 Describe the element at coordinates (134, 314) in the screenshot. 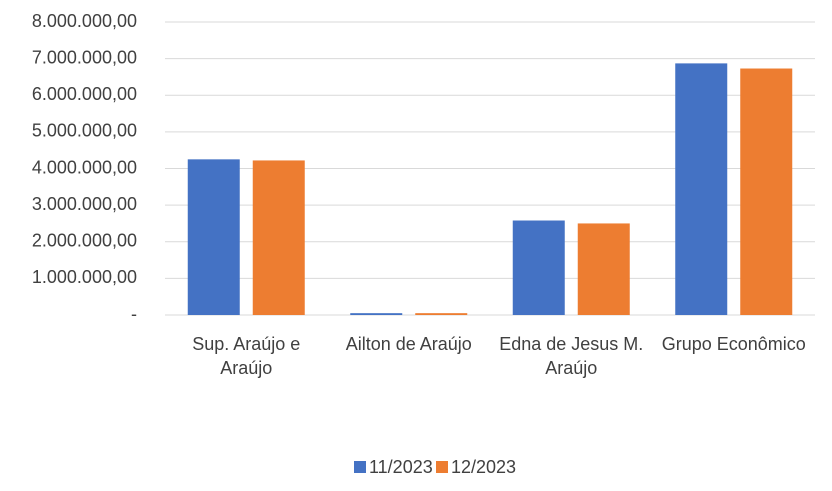

I see `y-tick-label: -` at that location.